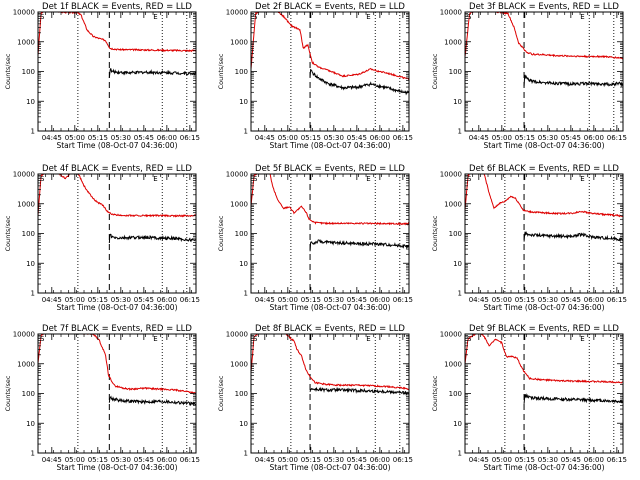 Image resolution: width=640 pixels, height=480 pixels. I want to click on panel-title: Det 4f BLACK = Events, RED = LLD, so click(117, 169).